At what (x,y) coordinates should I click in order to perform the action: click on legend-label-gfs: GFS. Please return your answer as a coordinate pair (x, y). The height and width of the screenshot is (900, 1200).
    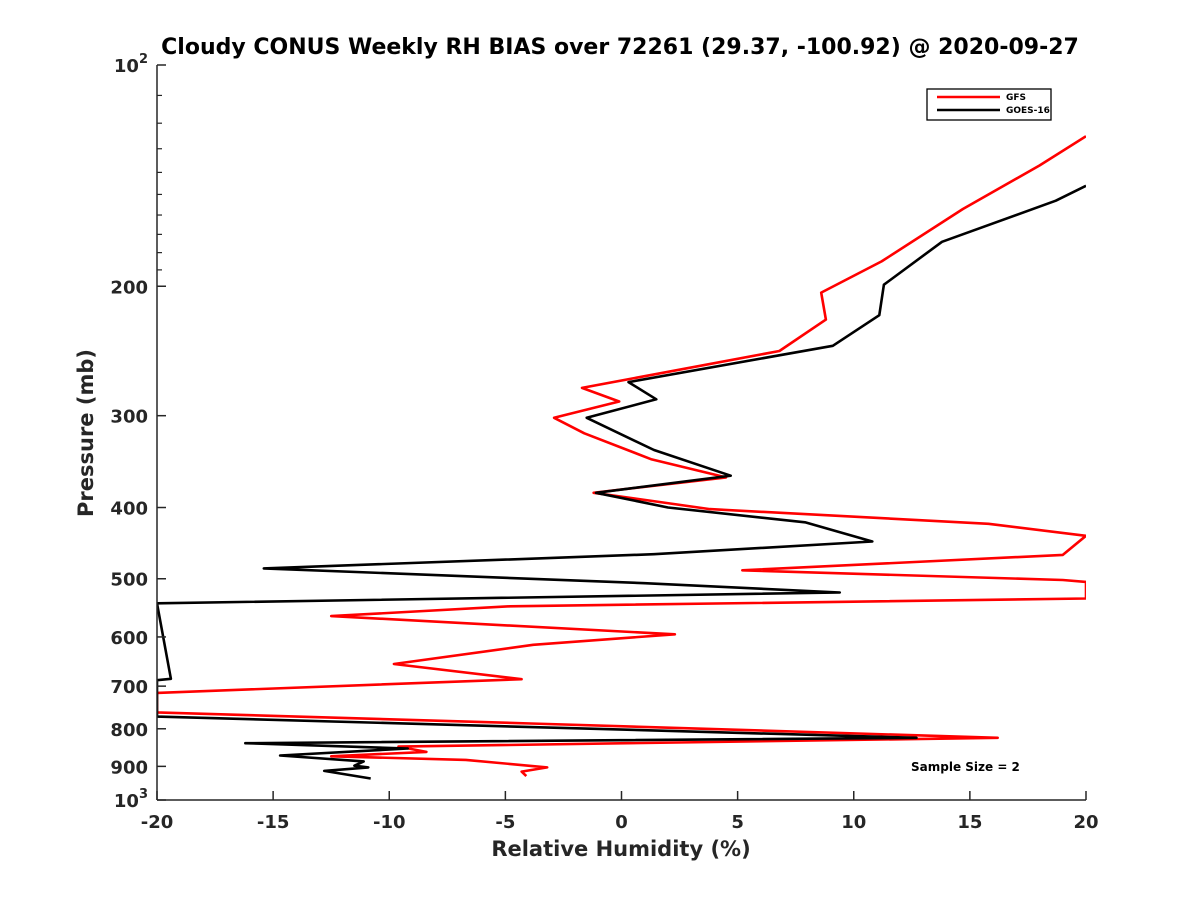
    Looking at the image, I should click on (1016, 98).